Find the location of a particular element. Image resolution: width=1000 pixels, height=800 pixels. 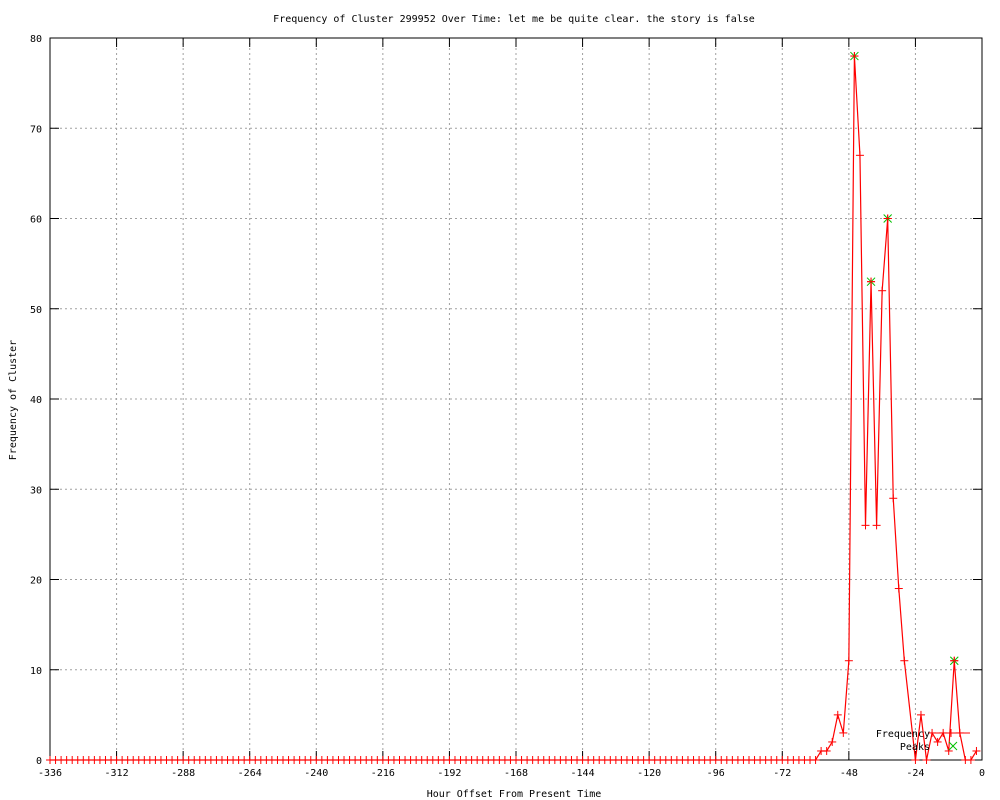

x-tick-label: -48 is located at coordinates (849, 773).